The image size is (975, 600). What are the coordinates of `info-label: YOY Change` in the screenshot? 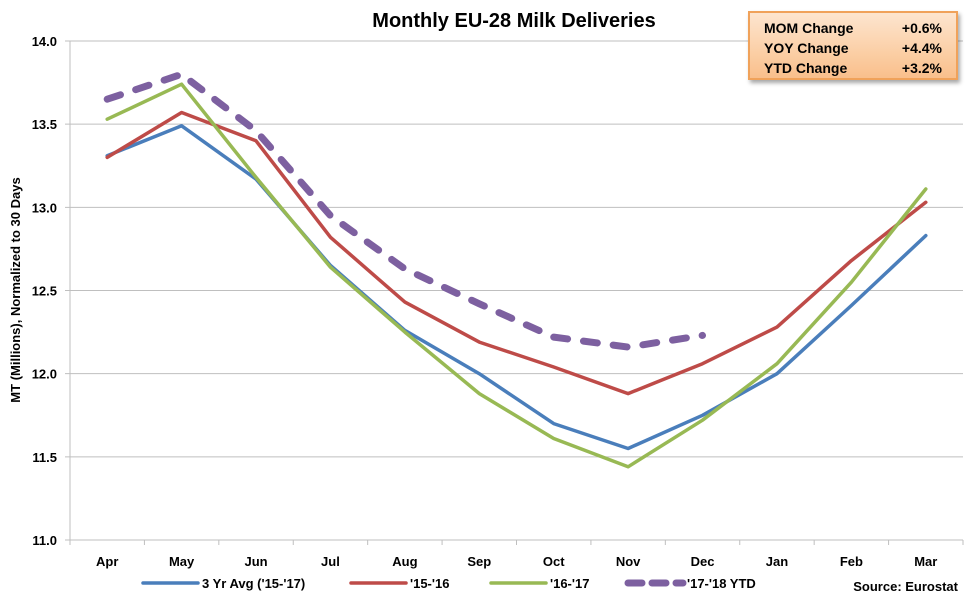 It's located at (806, 48).